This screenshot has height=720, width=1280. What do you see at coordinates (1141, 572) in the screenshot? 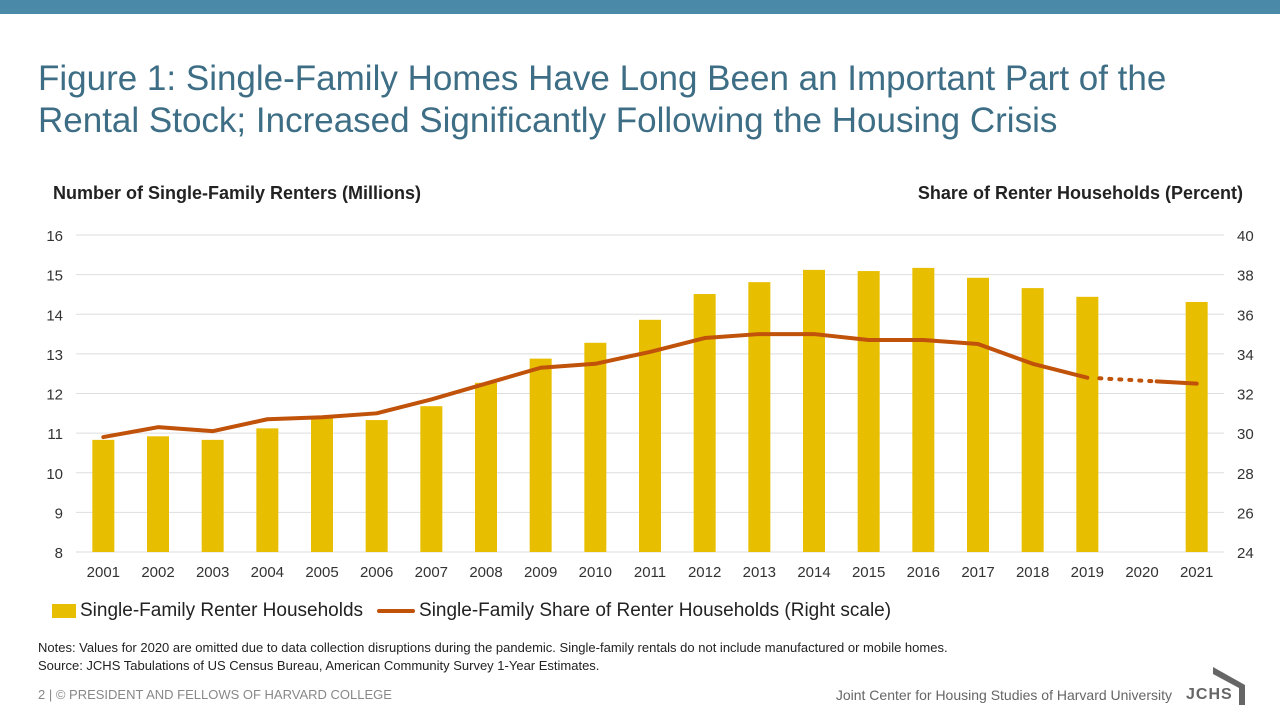
I see `x-tick-label: 2020` at bounding box center [1141, 572].